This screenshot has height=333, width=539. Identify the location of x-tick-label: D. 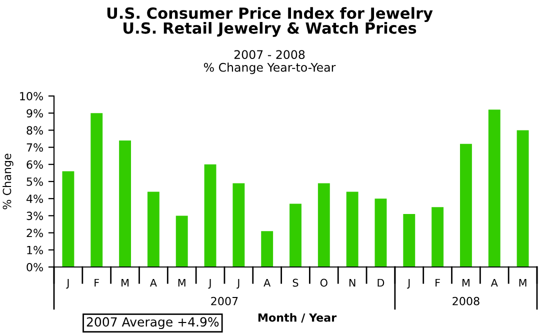
(381, 282).